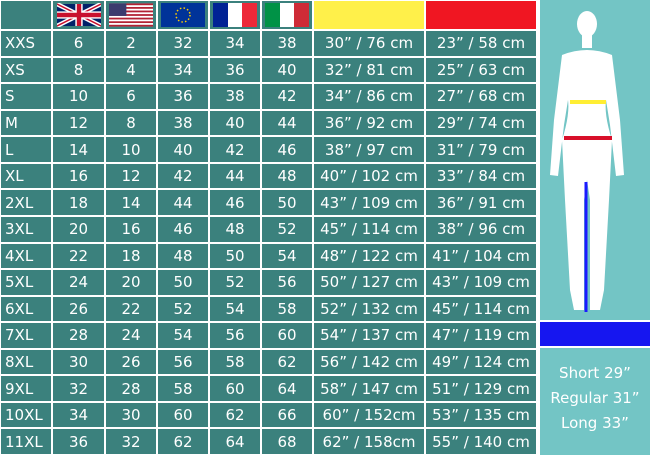 The height and width of the screenshot is (455, 650). What do you see at coordinates (78, 96) in the screenshot?
I see `uk-cell: 10` at bounding box center [78, 96].